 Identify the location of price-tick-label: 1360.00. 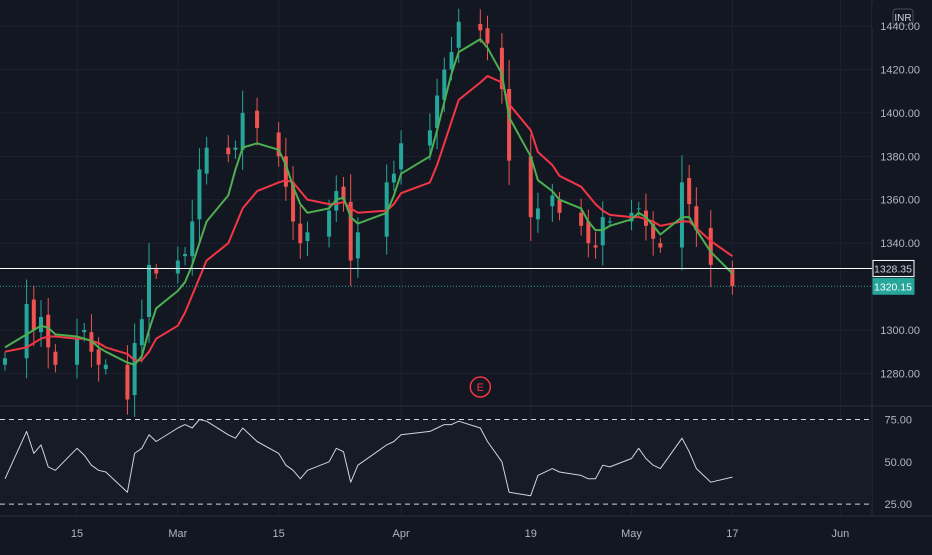
(900, 201).